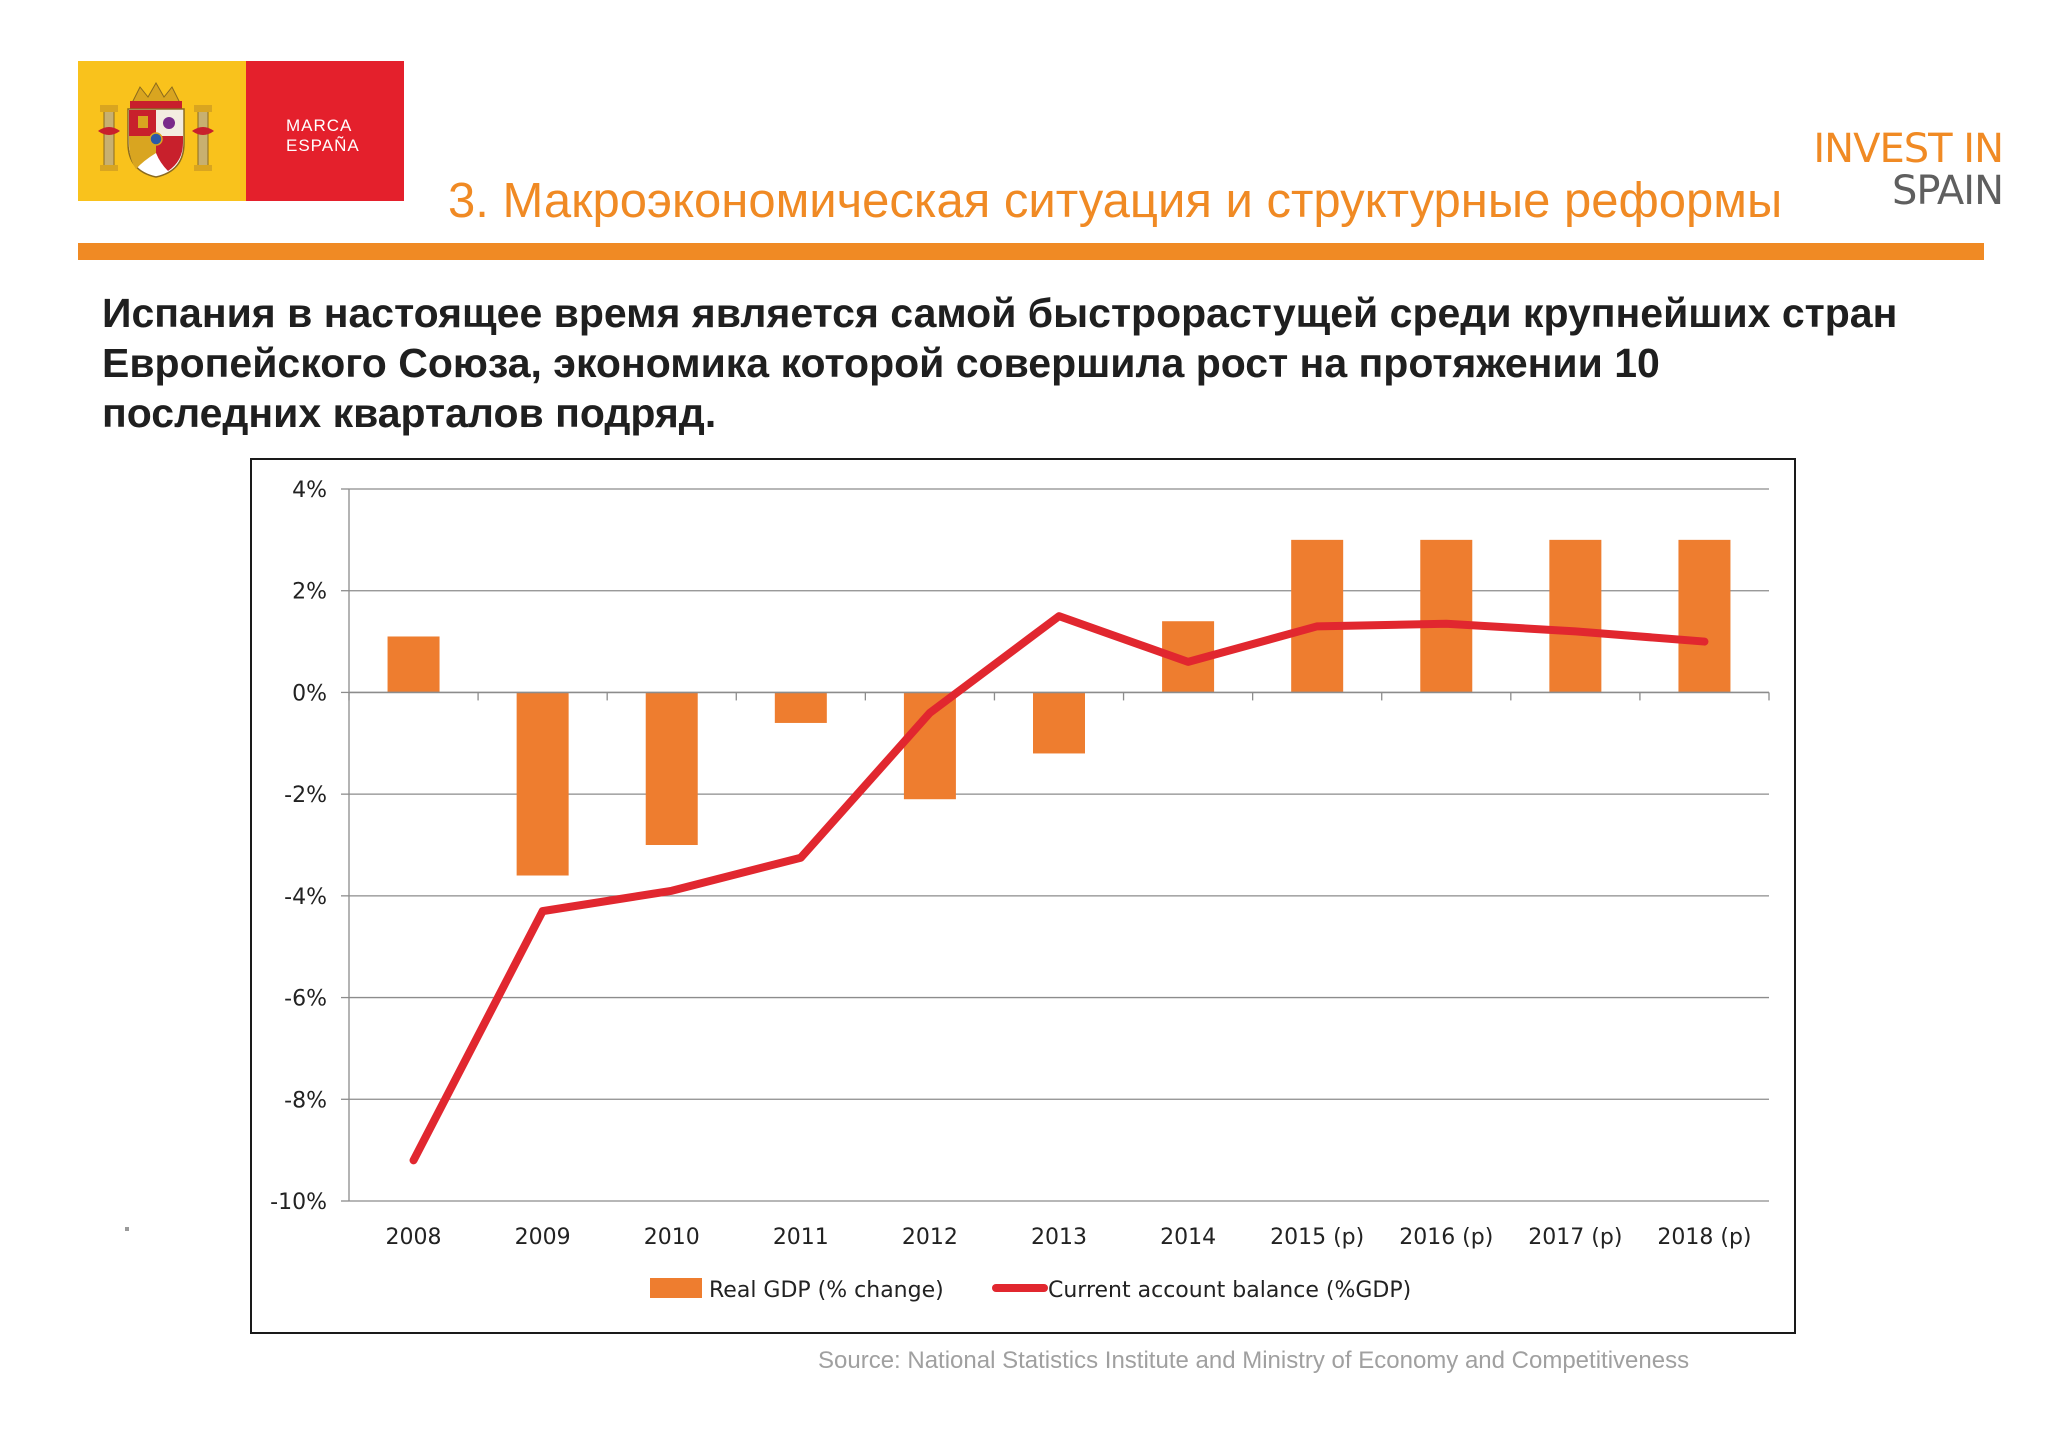  What do you see at coordinates (1947, 191) in the screenshot?
I see `spain-wordmark: SPAIN` at bounding box center [1947, 191].